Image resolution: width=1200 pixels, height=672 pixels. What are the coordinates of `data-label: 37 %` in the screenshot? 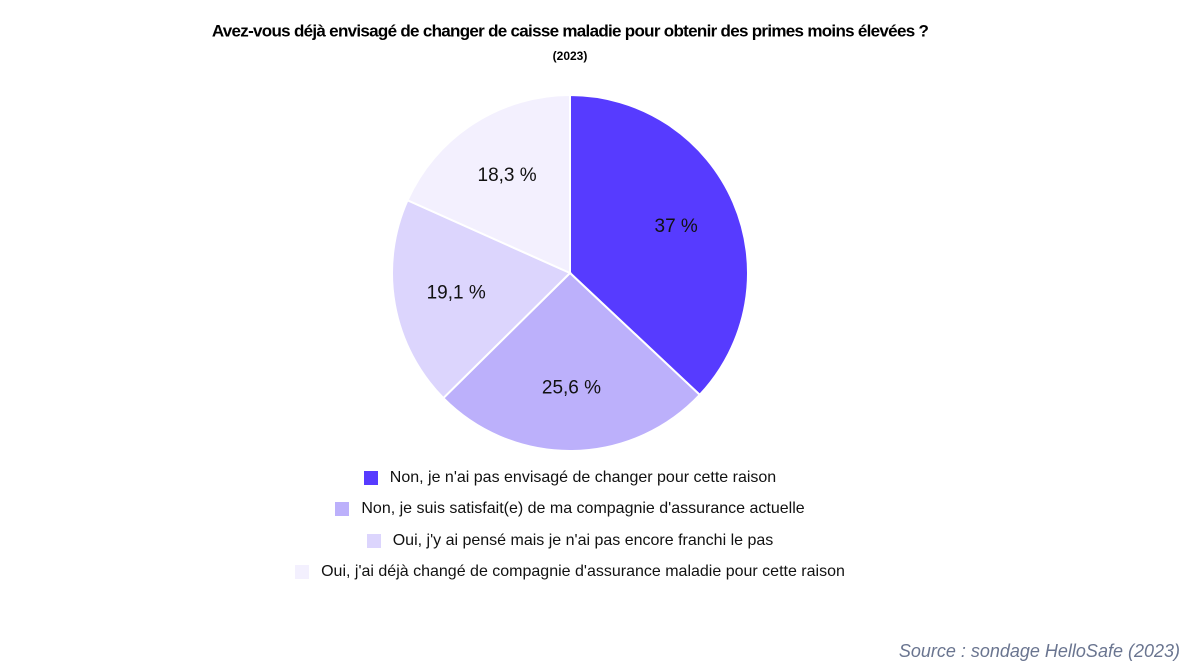 It's located at (676, 226).